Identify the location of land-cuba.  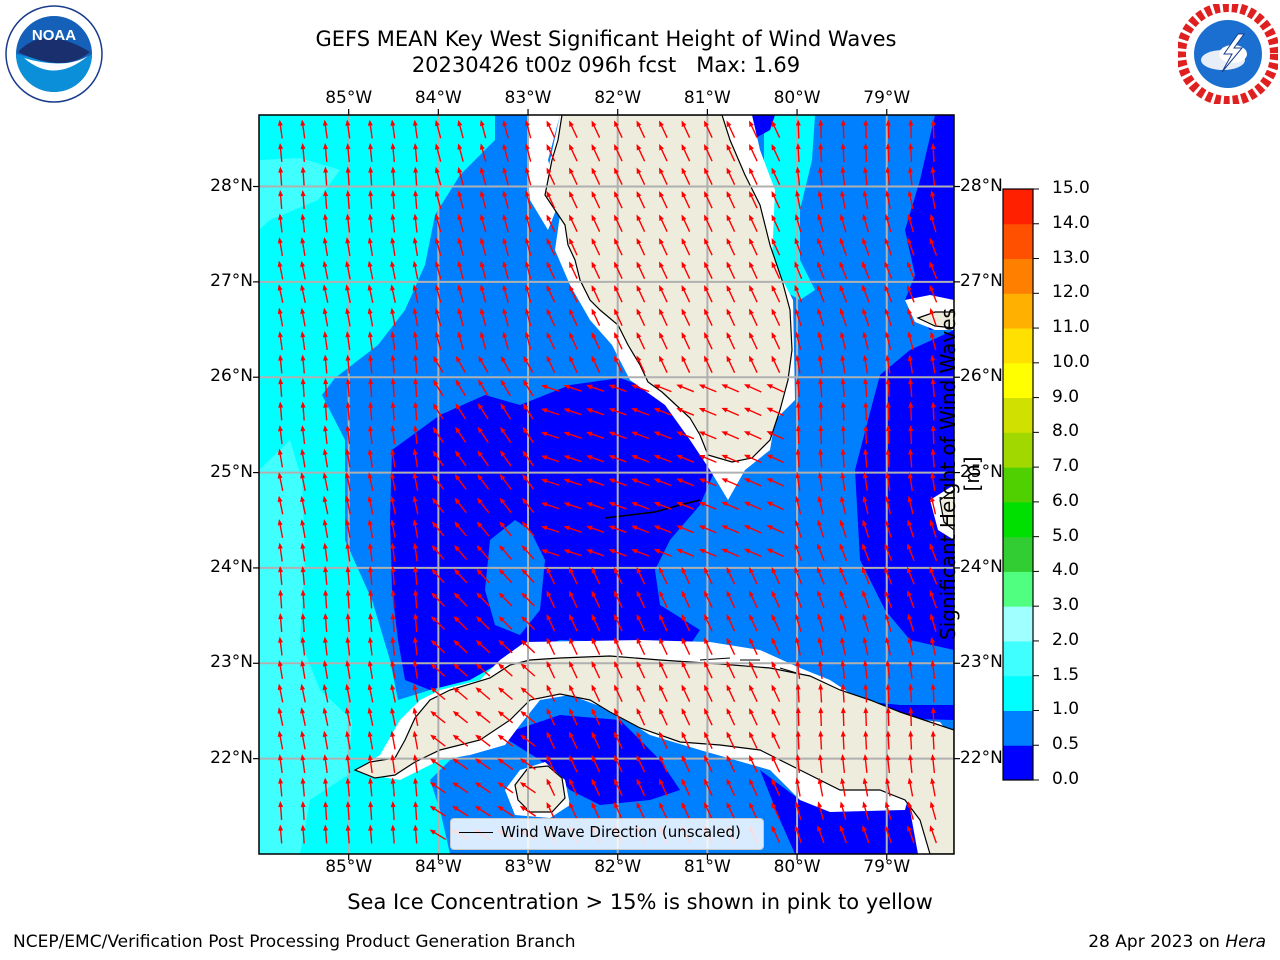
(653, 754).